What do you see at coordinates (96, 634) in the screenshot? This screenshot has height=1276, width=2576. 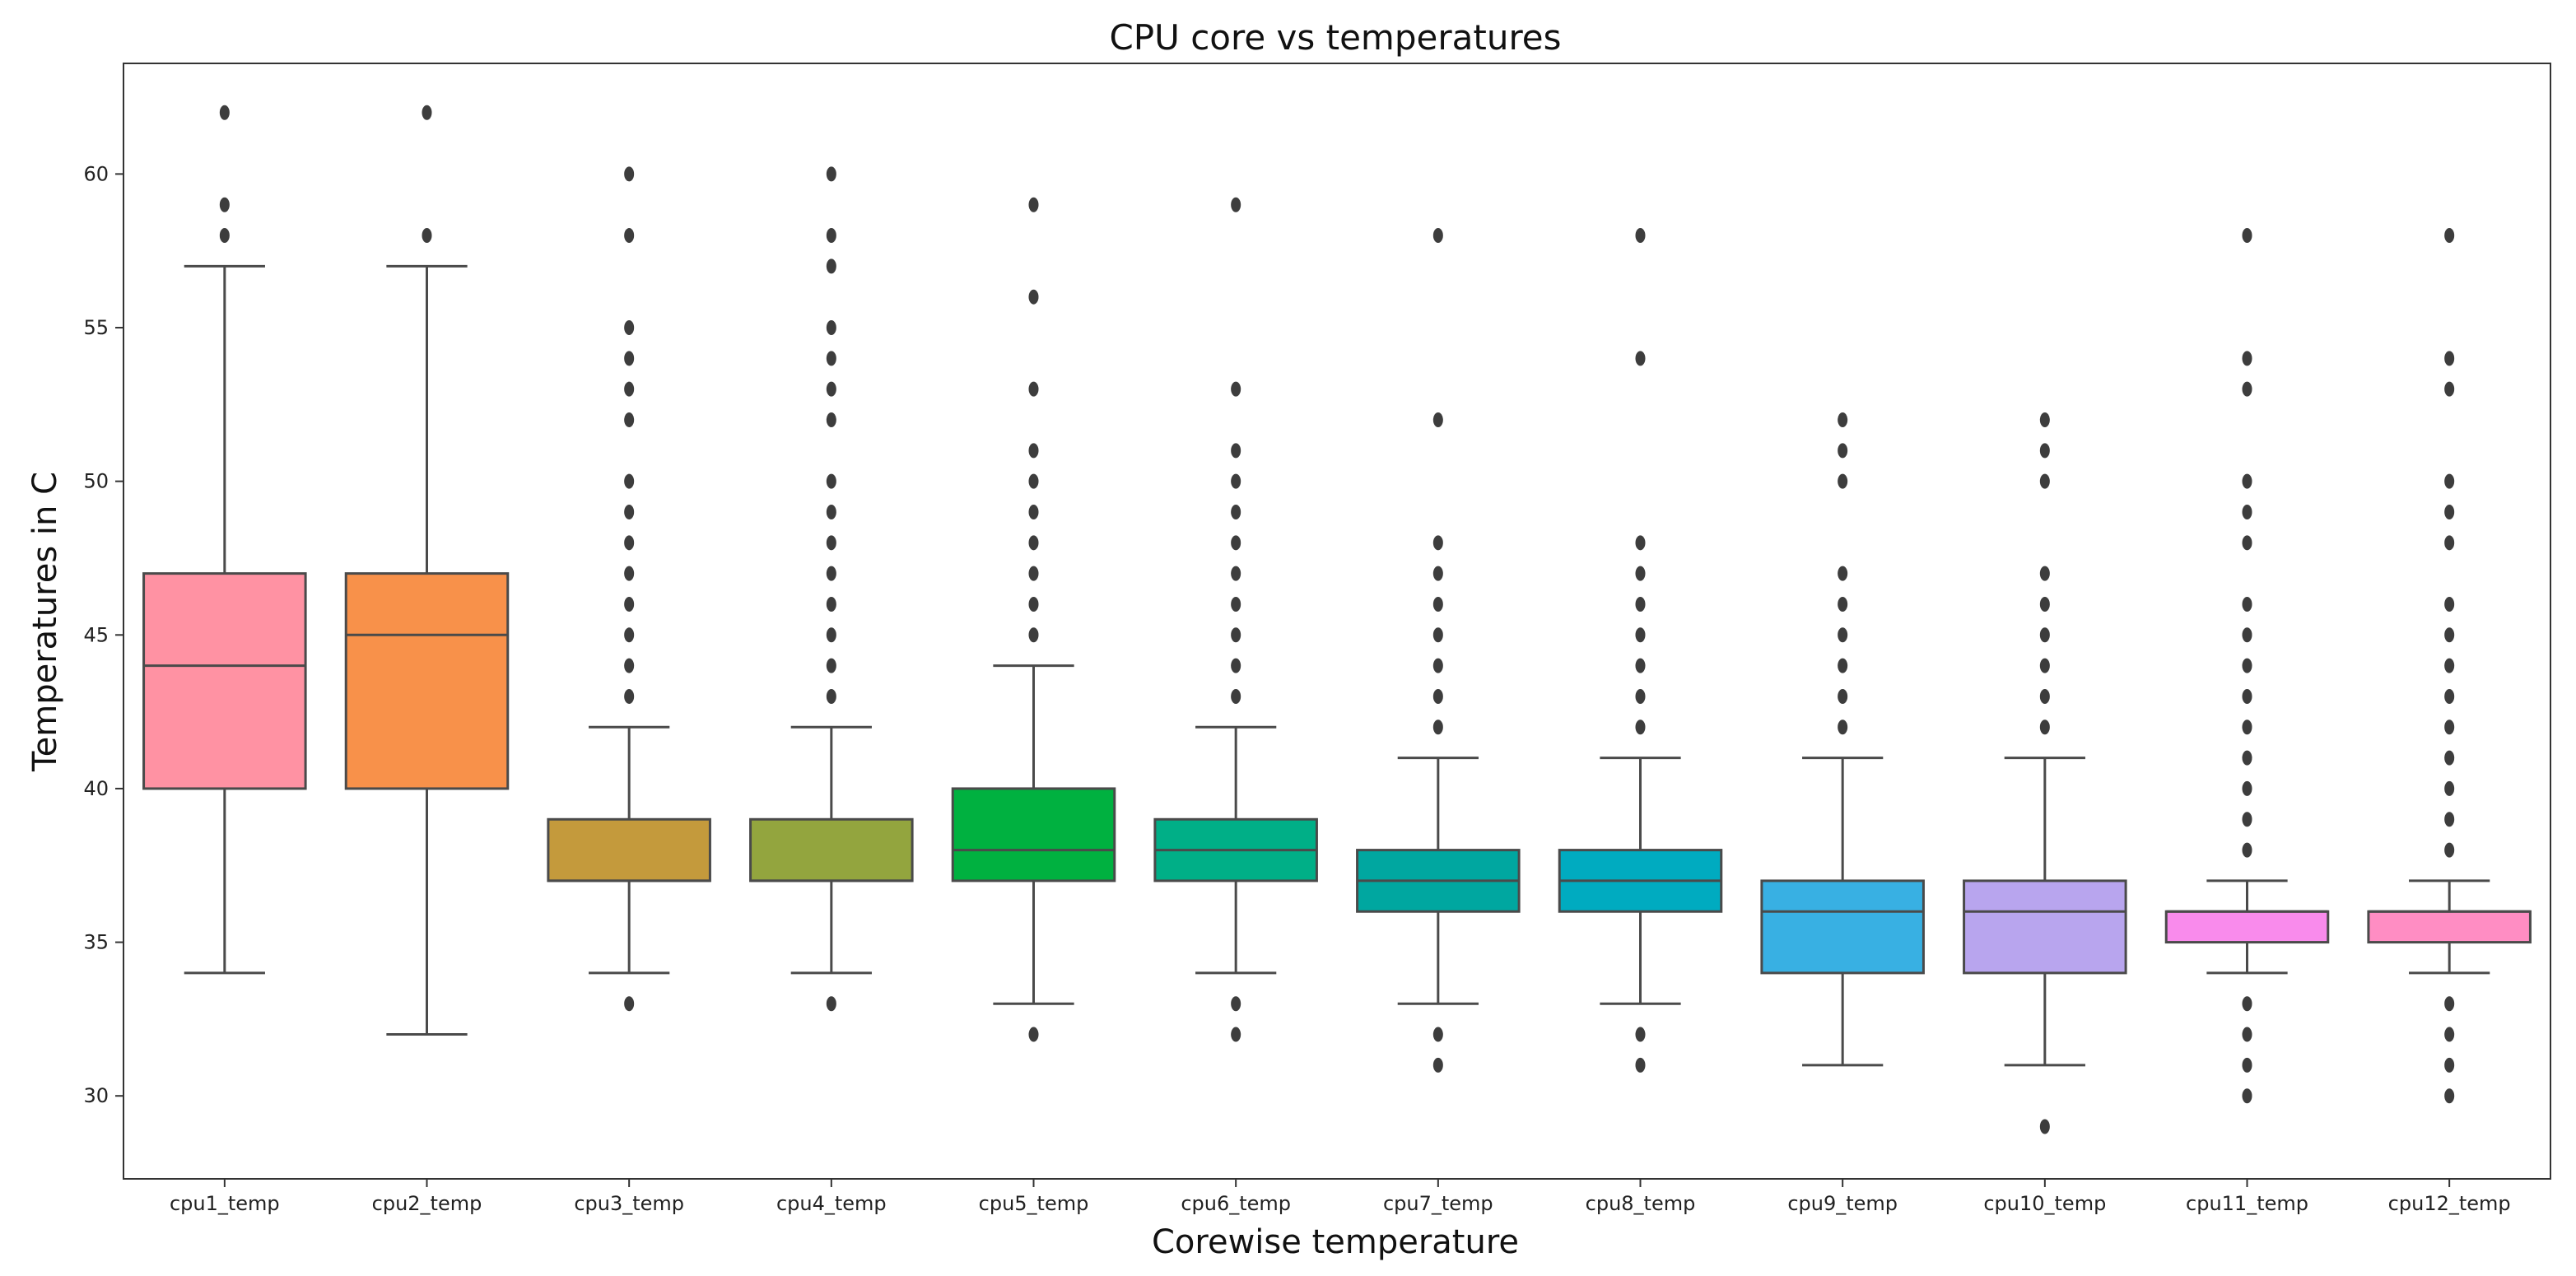 I see `y-tick-label: 45` at bounding box center [96, 634].